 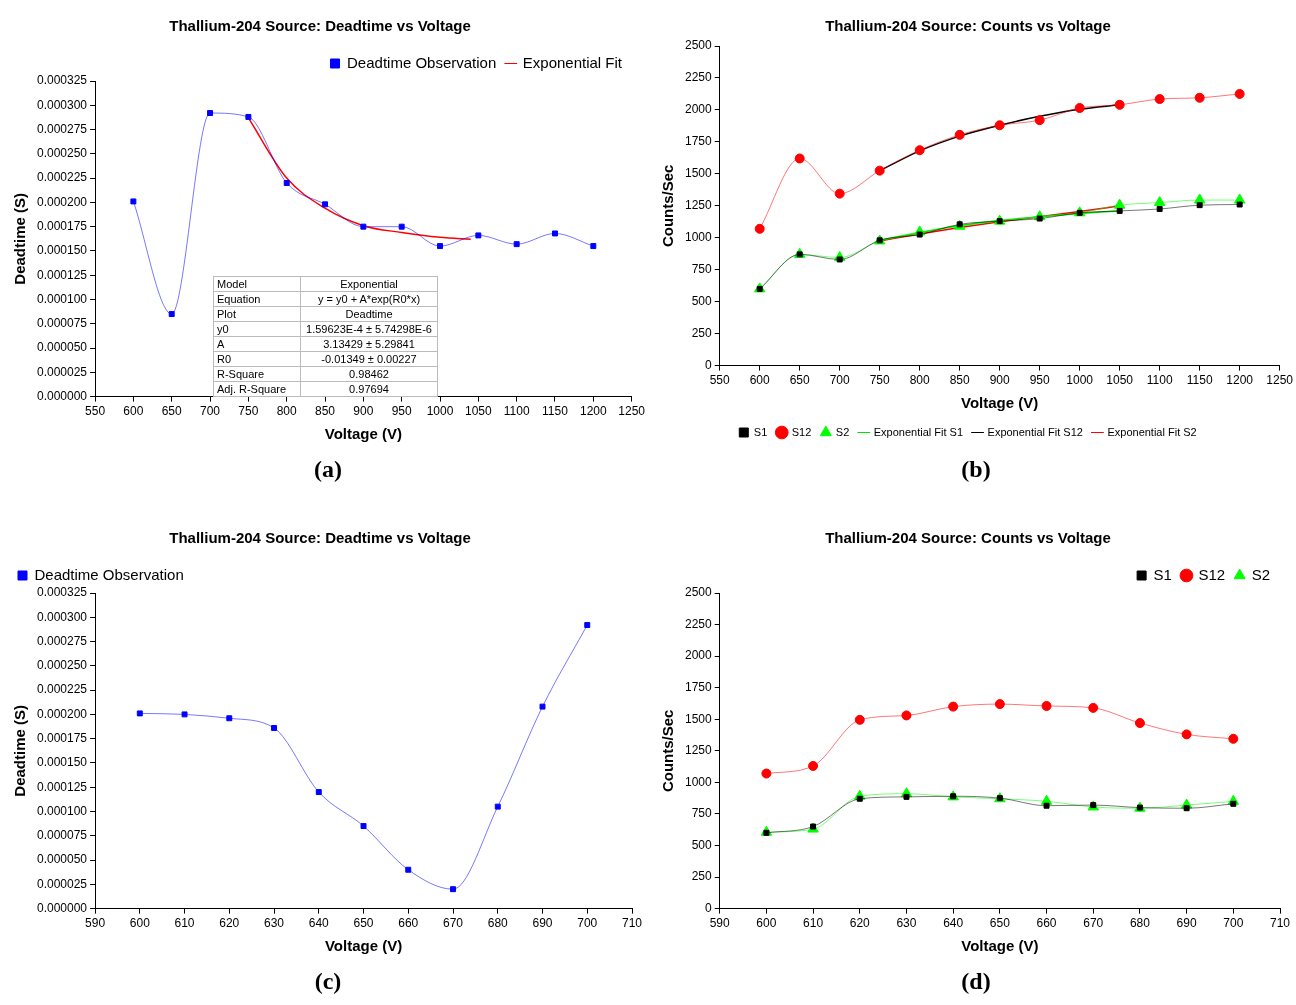 I want to click on y-tick-label: 0.000025, so click(x=62, y=883).